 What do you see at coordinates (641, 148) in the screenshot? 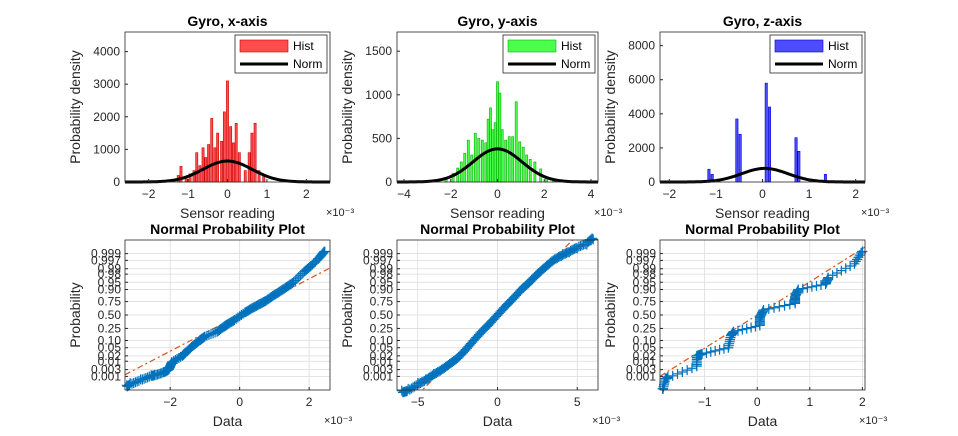
I see `y-tick-label: 2000` at bounding box center [641, 148].